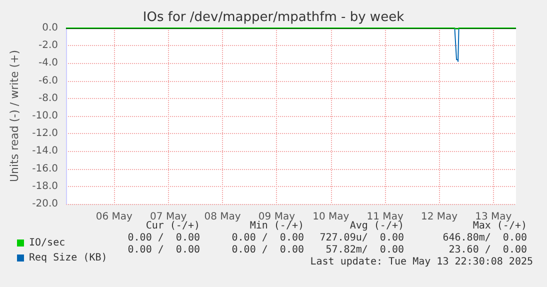 The width and height of the screenshot is (547, 287). Describe the element at coordinates (422, 262) in the screenshot. I see `text: Last update: Tue May 13 22:30:08 2025` at that location.